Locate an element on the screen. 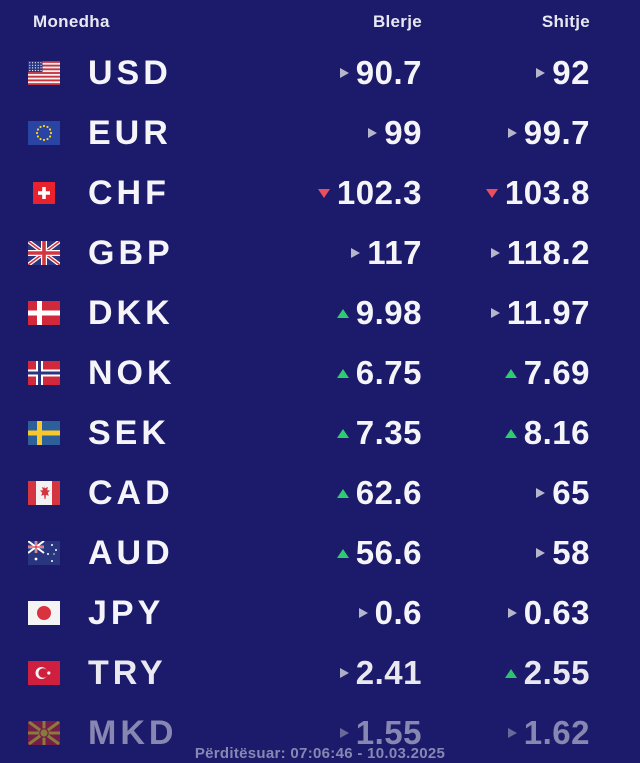 This screenshot has height=763, width=640. buy-rate-cell: 9.98 is located at coordinates (344, 313).